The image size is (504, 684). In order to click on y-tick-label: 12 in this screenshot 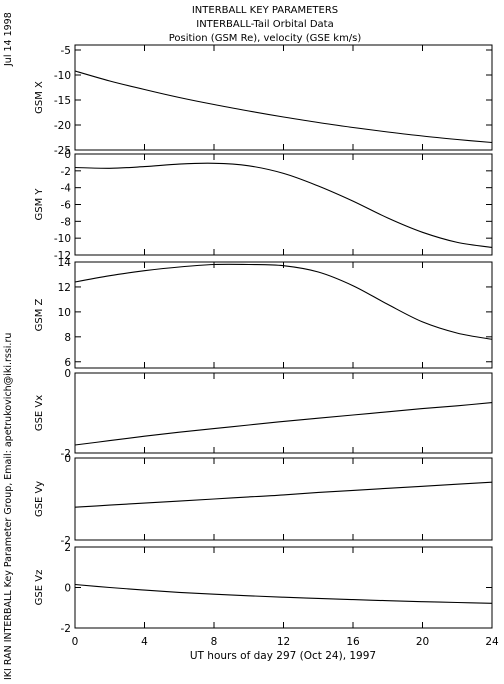, I will do `click(64, 288)`.